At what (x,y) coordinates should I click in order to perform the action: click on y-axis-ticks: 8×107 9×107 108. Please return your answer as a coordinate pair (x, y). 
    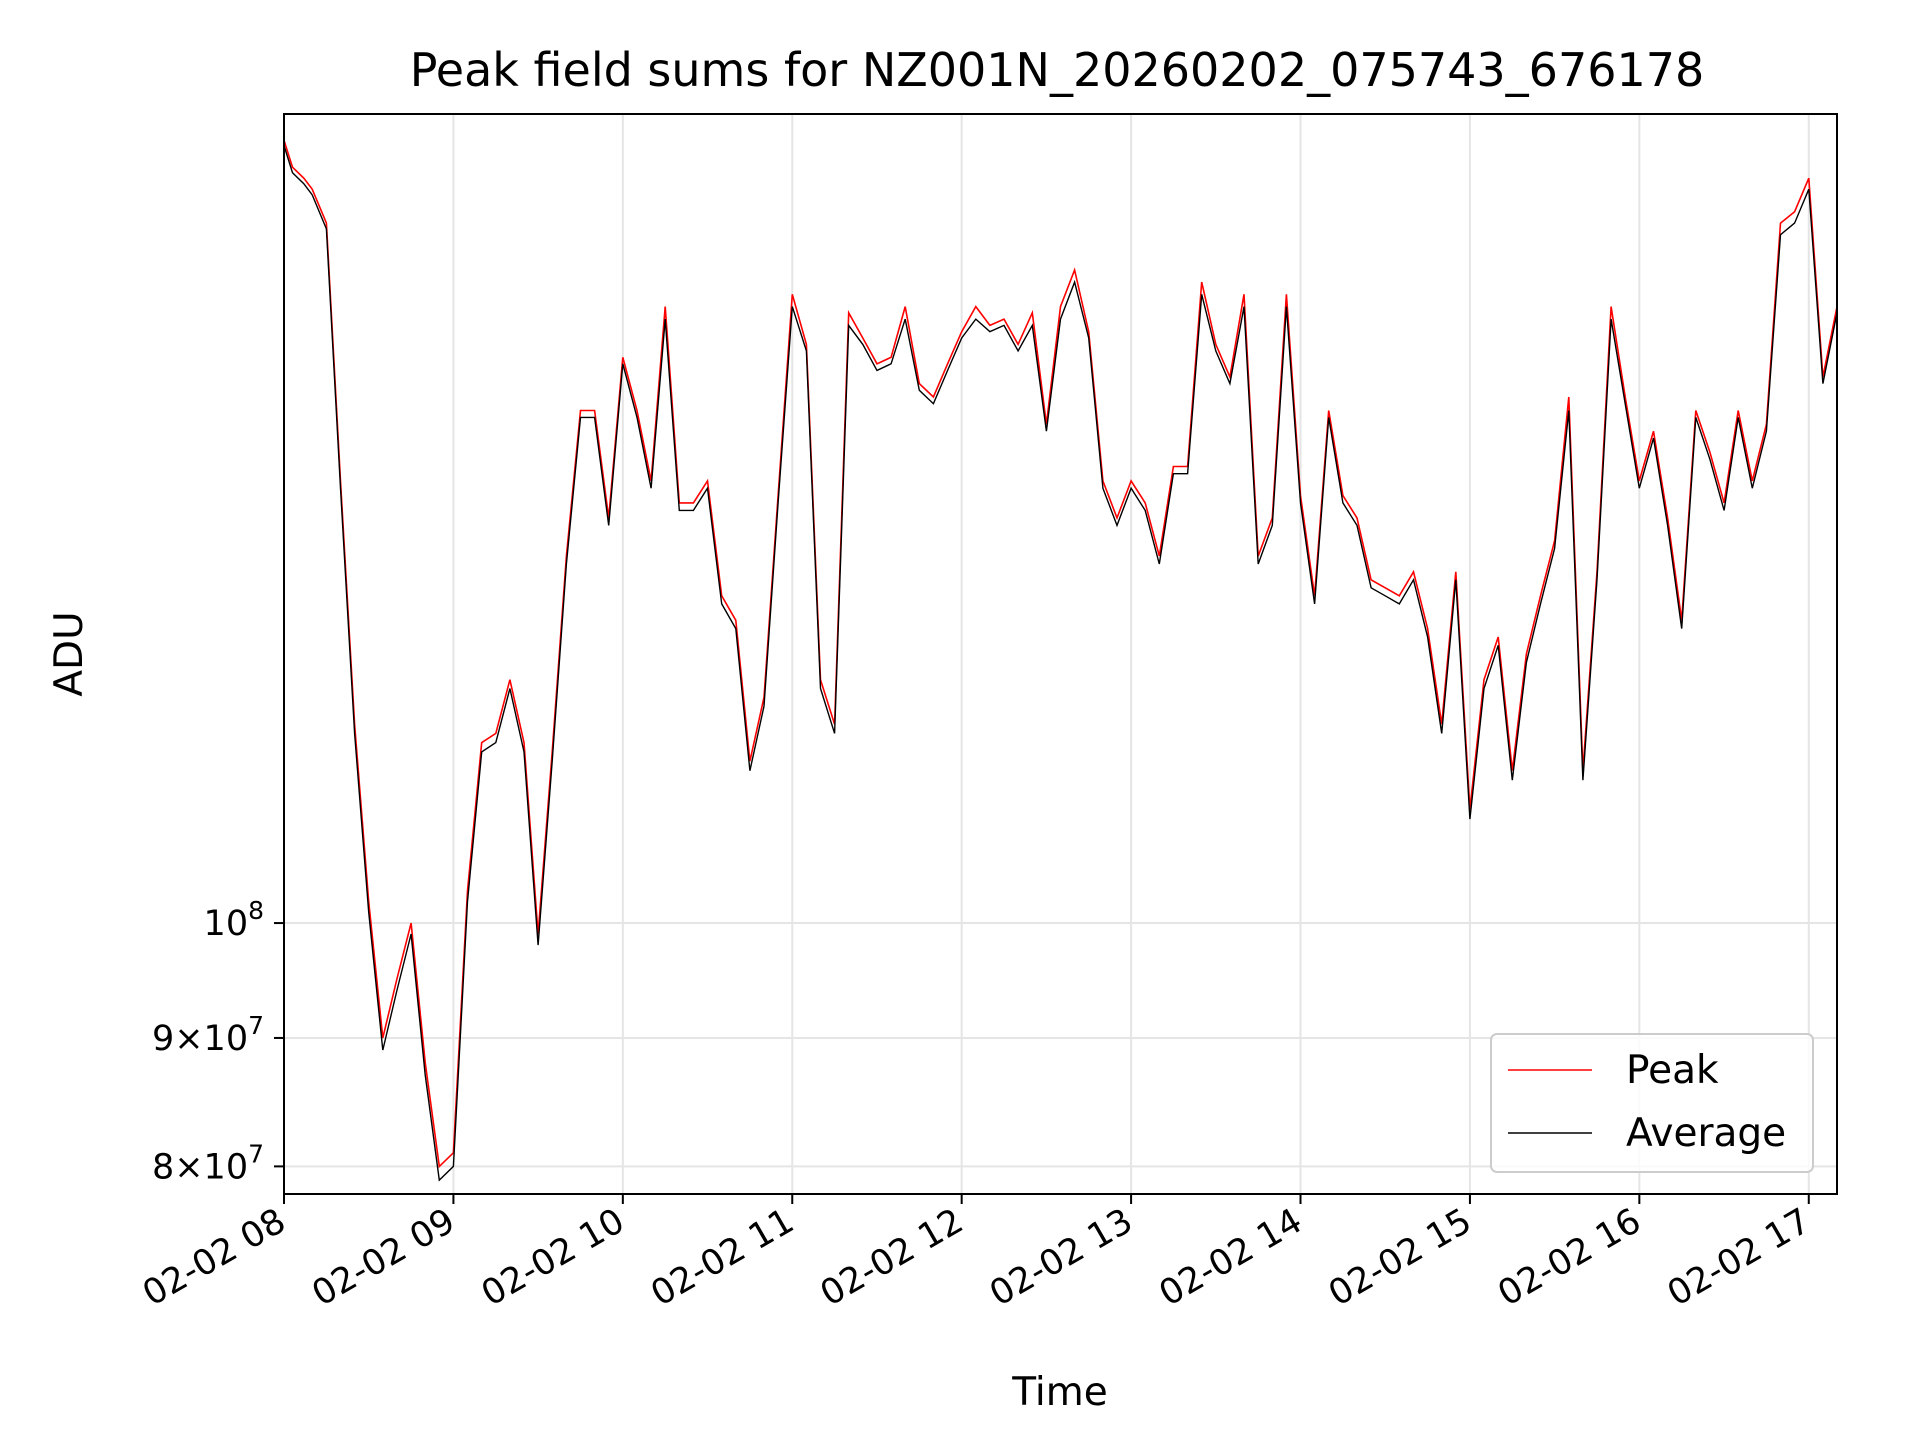
    Looking at the image, I should click on (218, 1041).